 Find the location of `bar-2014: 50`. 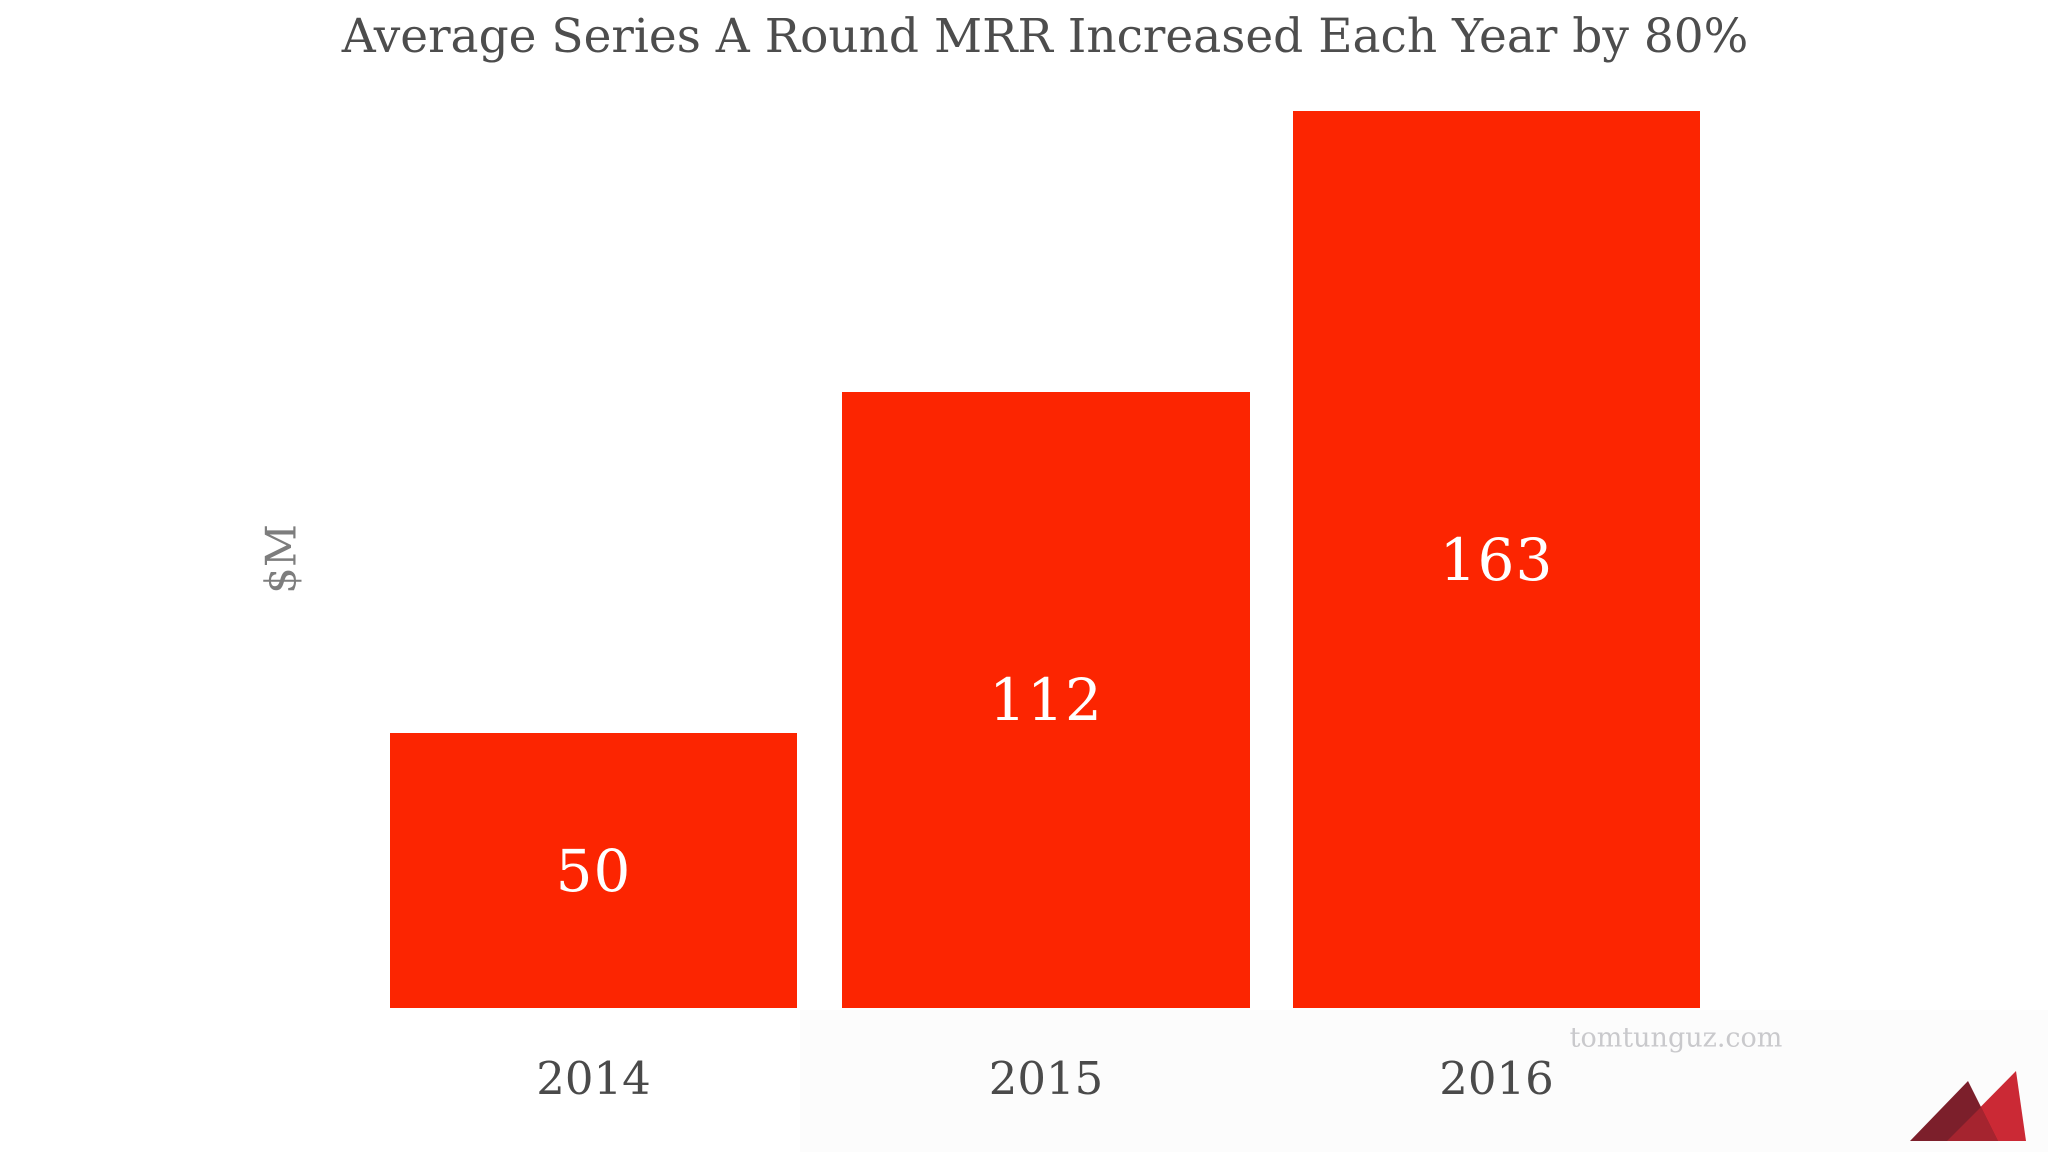

bar-2014: 50 is located at coordinates (593, 870).